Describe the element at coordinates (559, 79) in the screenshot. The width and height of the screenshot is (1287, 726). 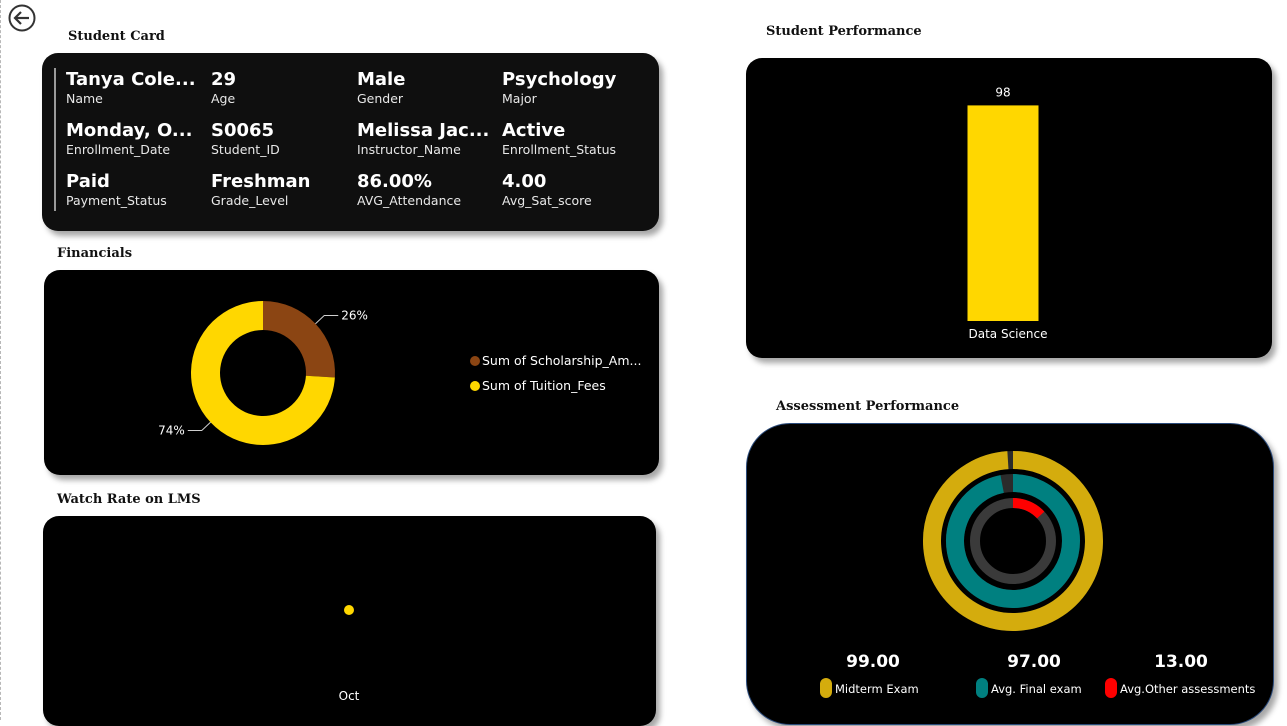
I see `field-value: Psychology` at that location.